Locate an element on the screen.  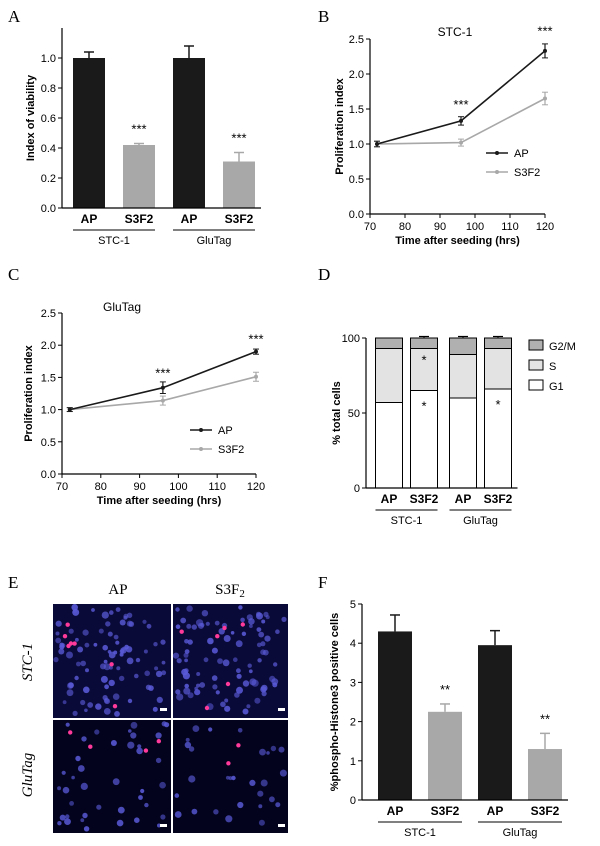
x-category-label: AP is located at coordinates (189, 219).